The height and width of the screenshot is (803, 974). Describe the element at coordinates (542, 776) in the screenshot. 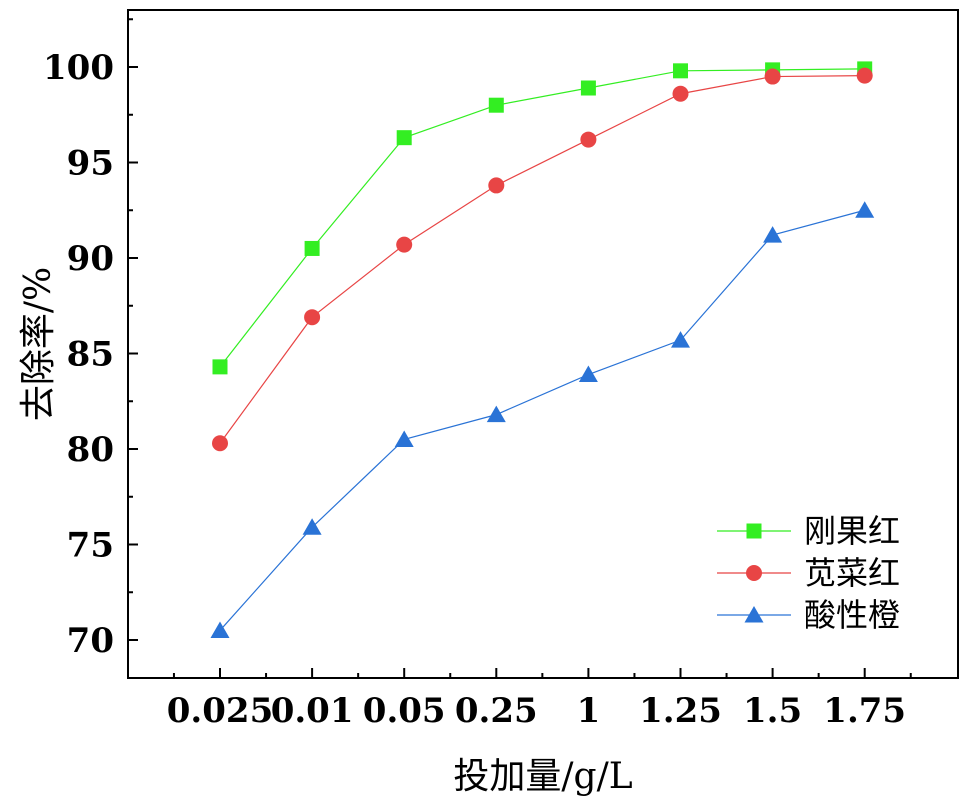

I see `x-axis-title: 投加量/g/L` at that location.